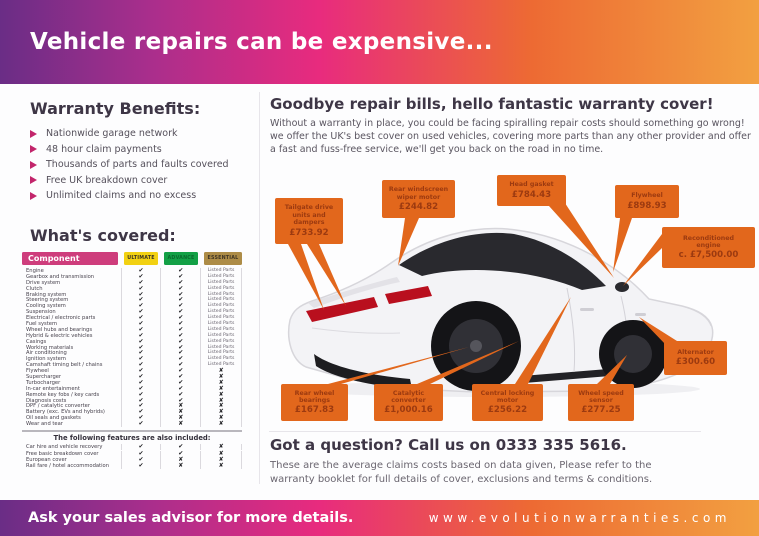 The image size is (759, 536). What do you see at coordinates (46, 306) in the screenshot?
I see `component-name: Cooling system` at bounding box center [46, 306].